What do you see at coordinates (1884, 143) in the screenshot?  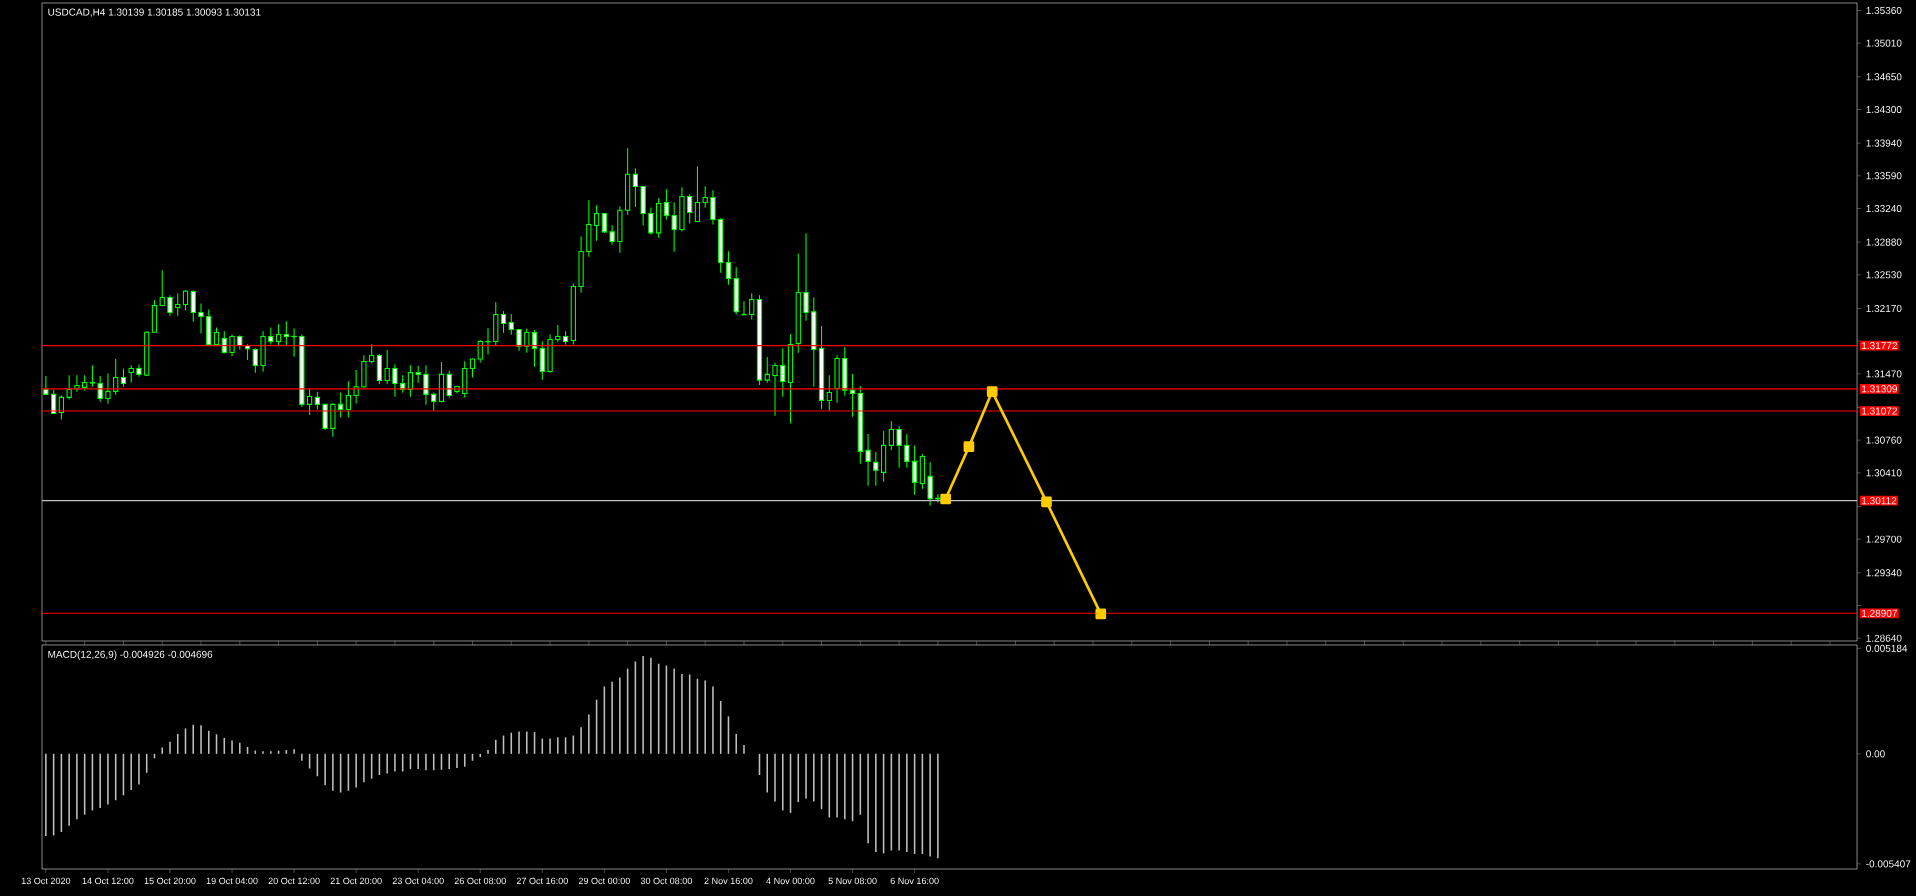 I see `y-tick-label: 1.33940` at bounding box center [1884, 143].